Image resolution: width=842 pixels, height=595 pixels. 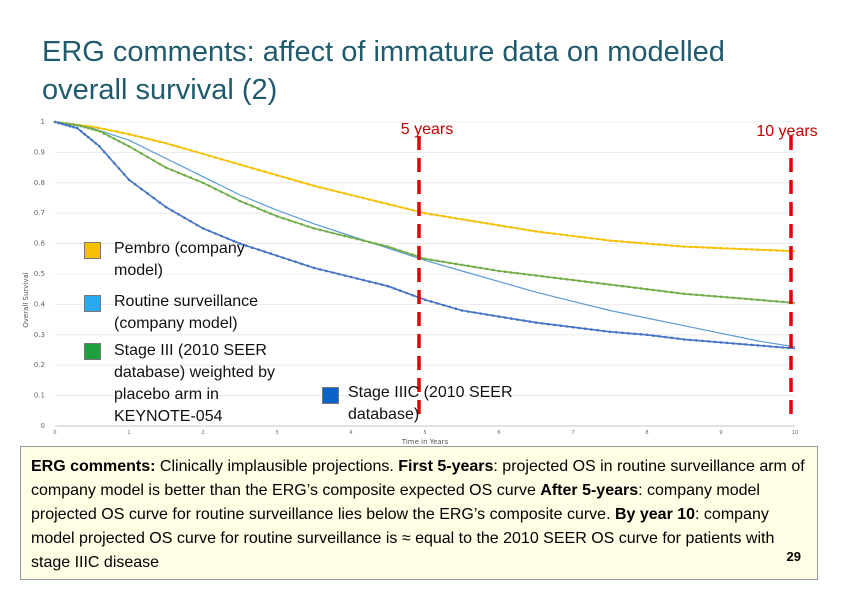 I want to click on y-tick-label: 1, so click(x=43, y=122).